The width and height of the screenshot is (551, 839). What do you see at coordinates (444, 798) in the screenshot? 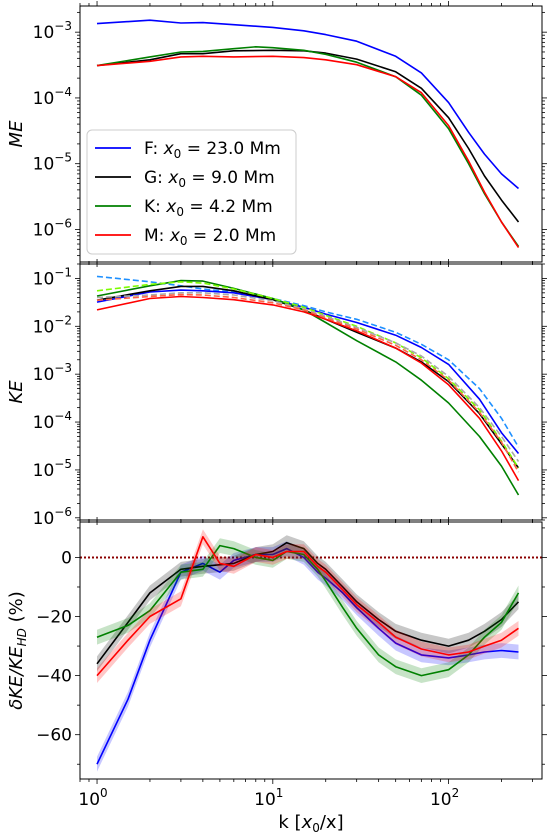
I see `x-tick-label: 10²` at bounding box center [444, 798].